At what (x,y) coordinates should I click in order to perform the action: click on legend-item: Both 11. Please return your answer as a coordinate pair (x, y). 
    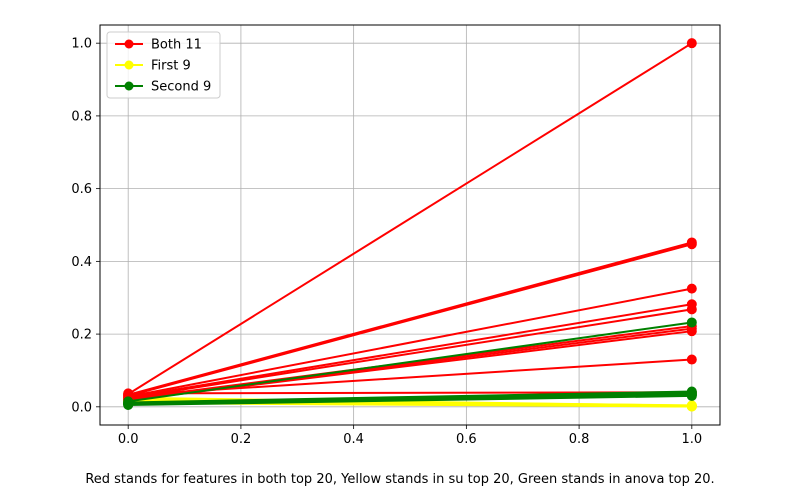
    Looking at the image, I should click on (158, 45).